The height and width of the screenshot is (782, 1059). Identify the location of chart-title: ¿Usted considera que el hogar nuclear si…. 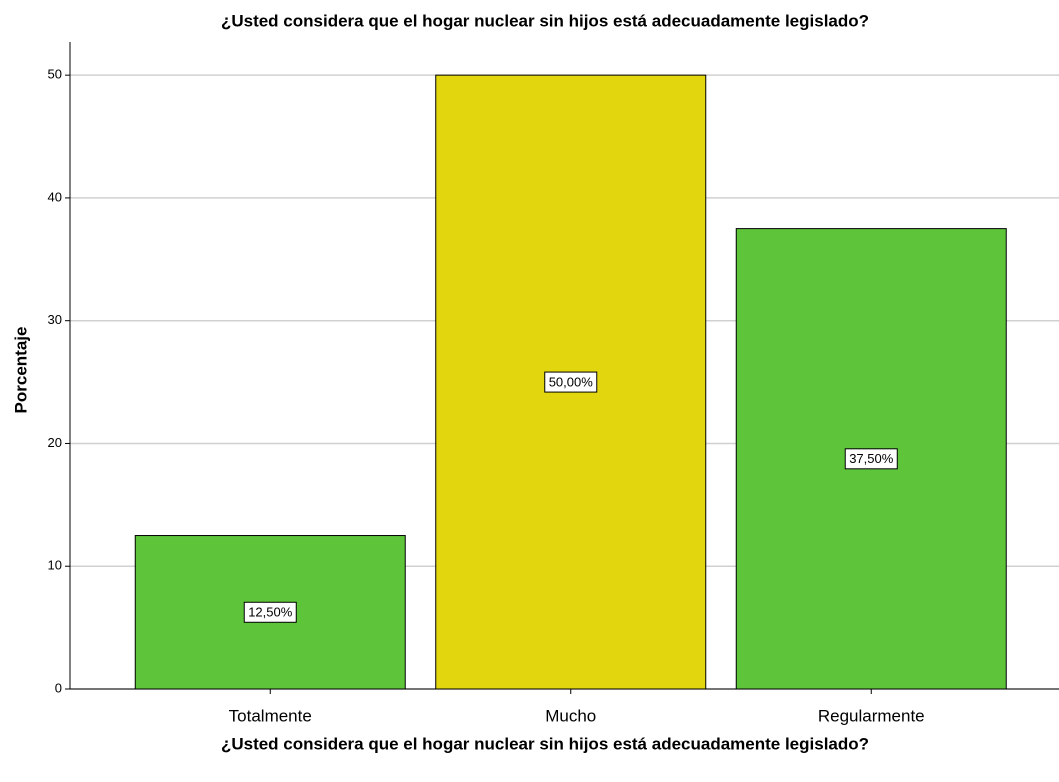
(545, 20).